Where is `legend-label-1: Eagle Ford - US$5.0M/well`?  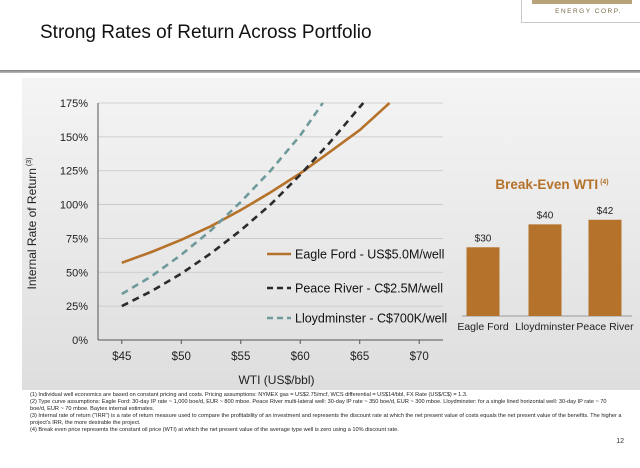 legend-label-1: Eagle Ford - US$5.0M/well is located at coordinates (369, 255).